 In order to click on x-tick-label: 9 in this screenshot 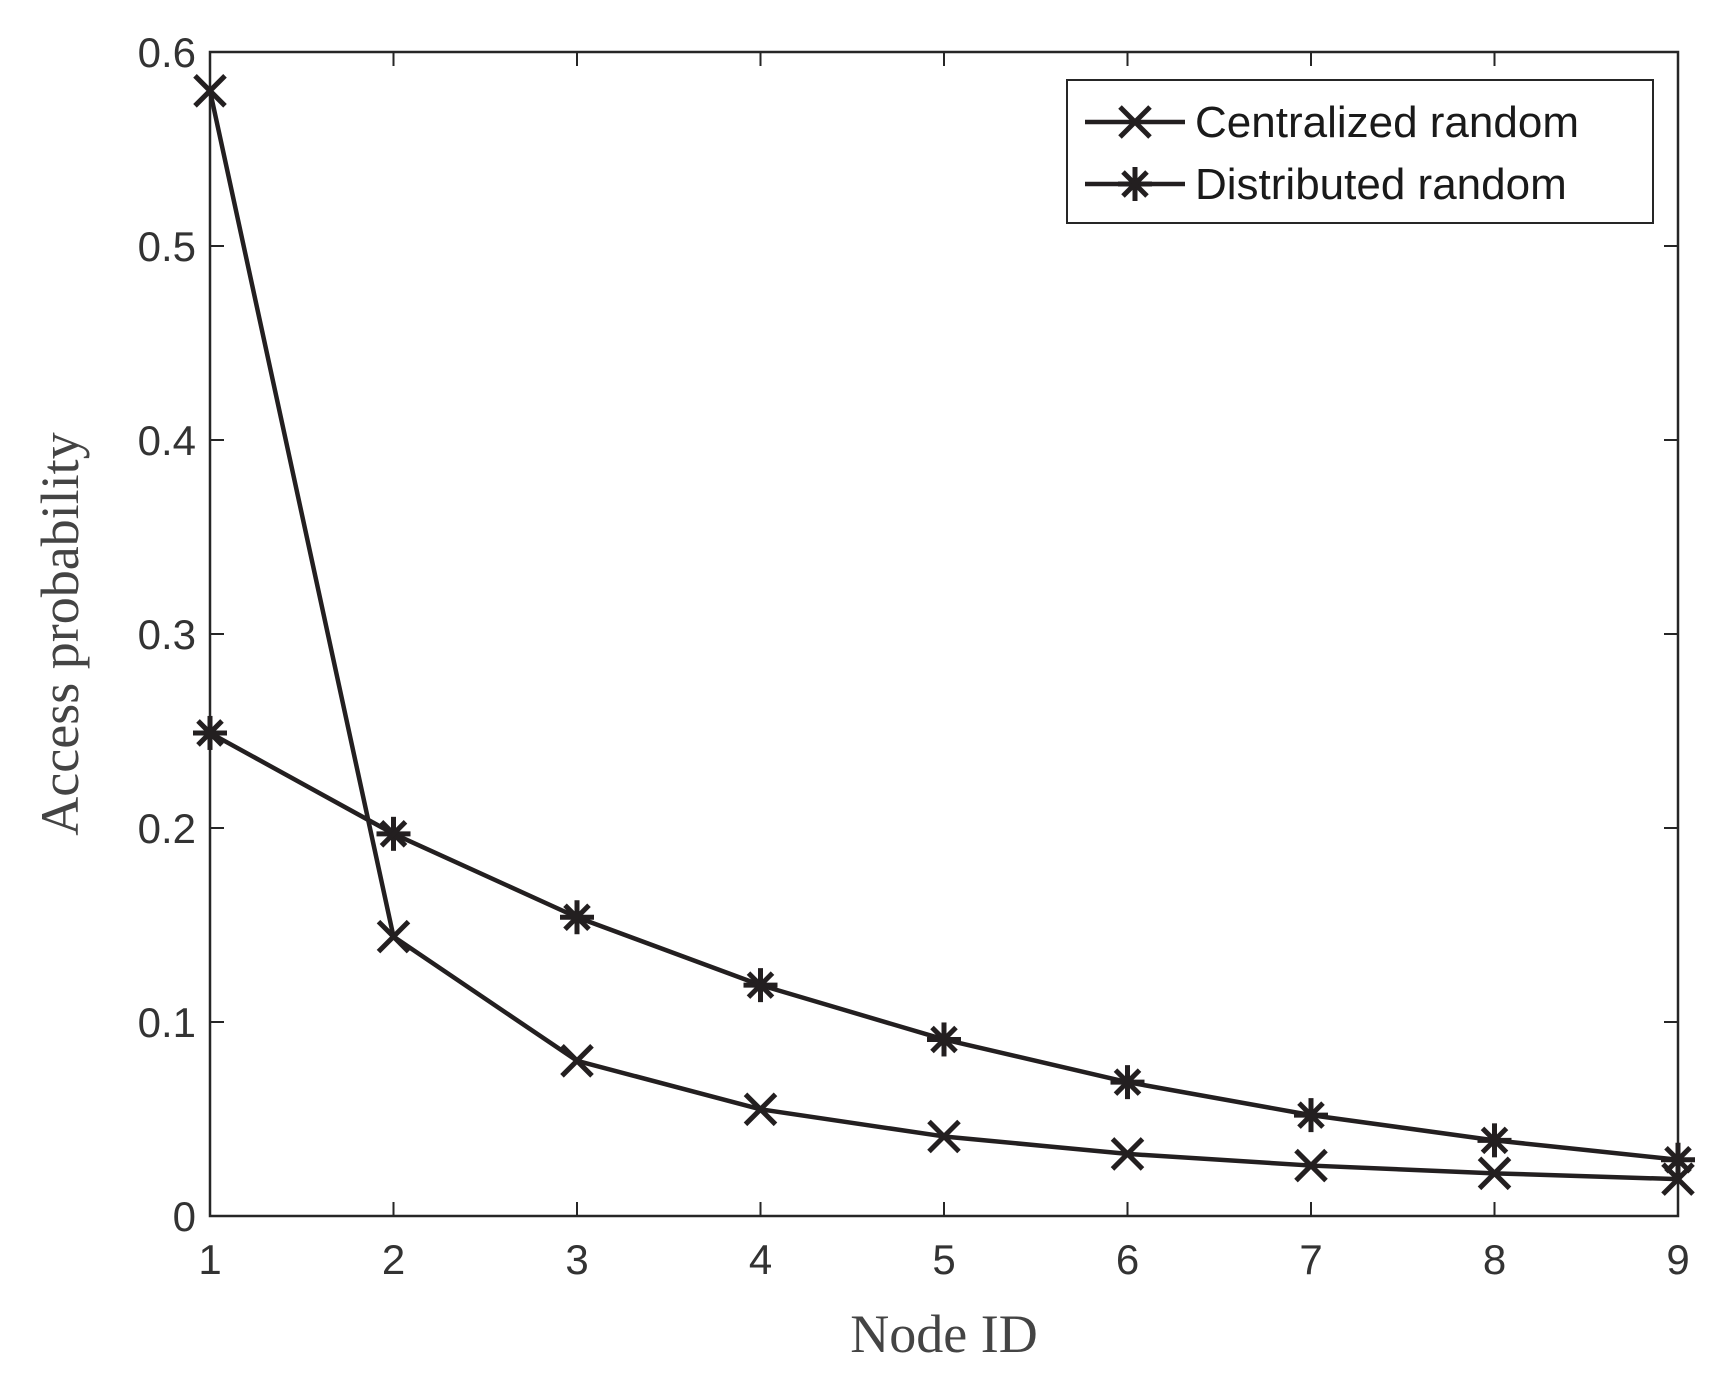, I will do `click(1677, 1259)`.